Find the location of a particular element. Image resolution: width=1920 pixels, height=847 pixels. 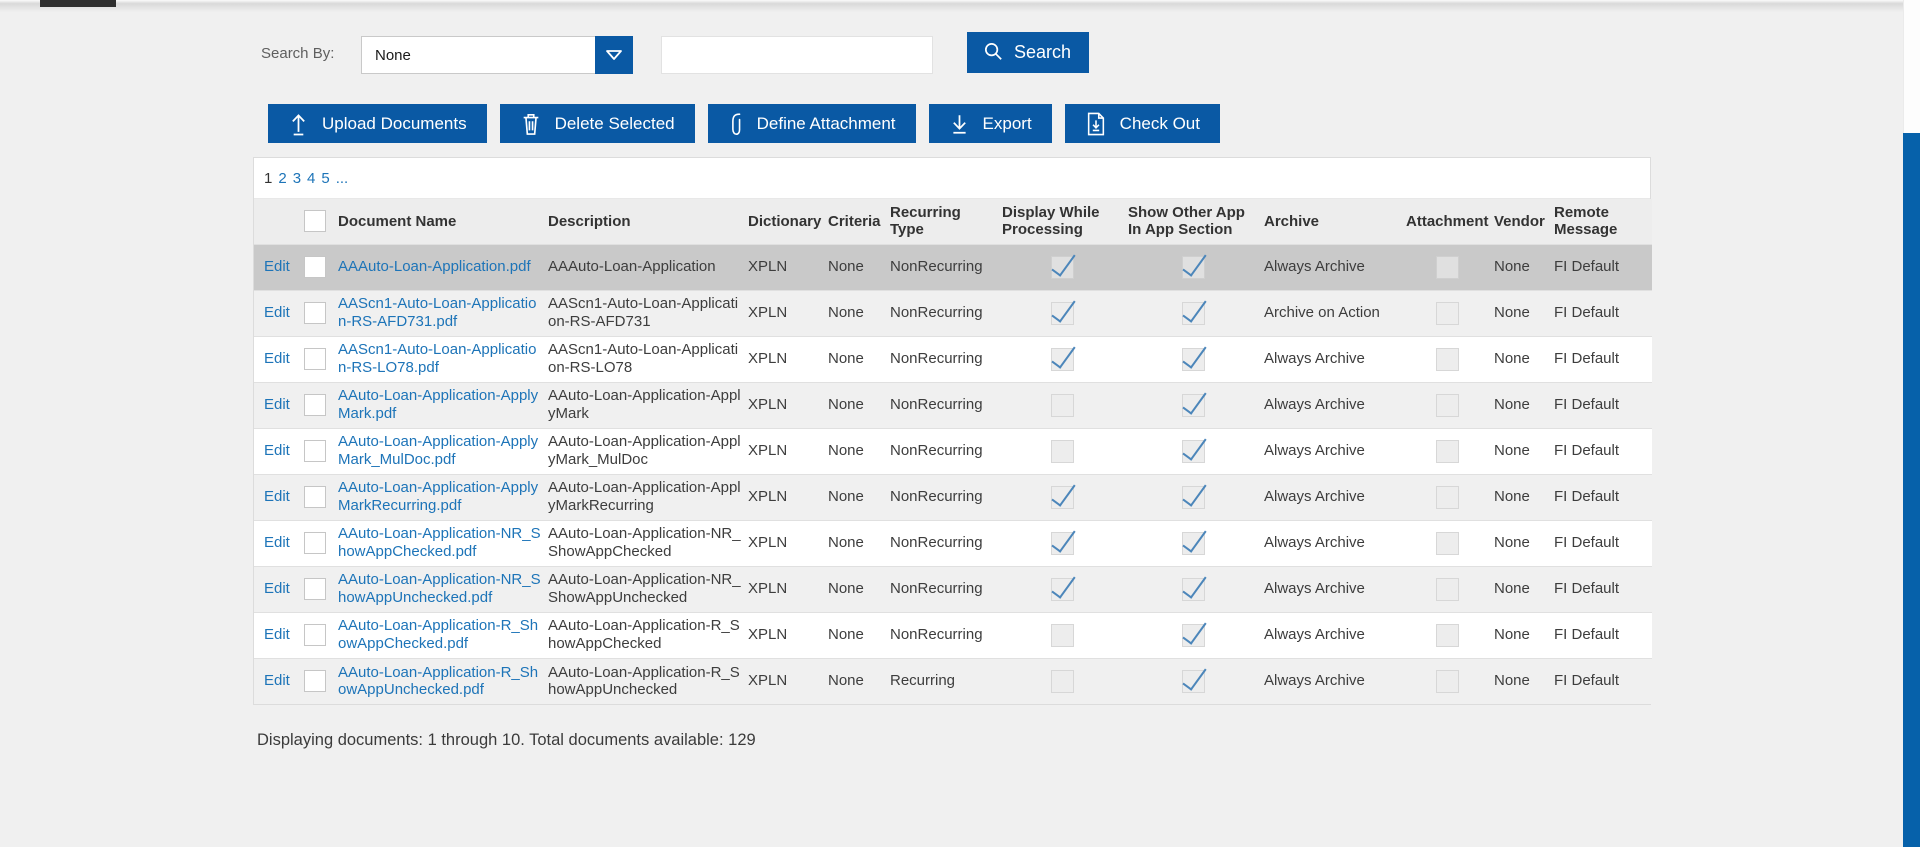

document-name-link: AAuto-Loan-Application-ApplyMark.pdf is located at coordinates (438, 404).